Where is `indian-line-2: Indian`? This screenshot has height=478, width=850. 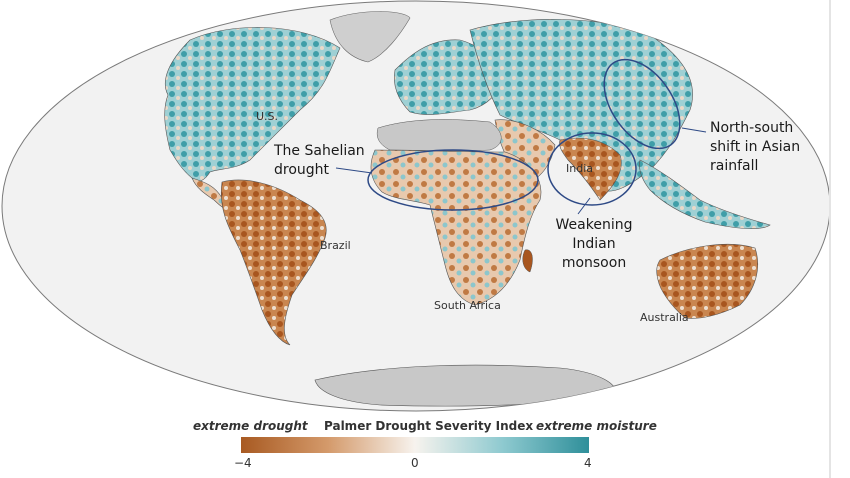
indian-line-2: Indian is located at coordinates (594, 244).